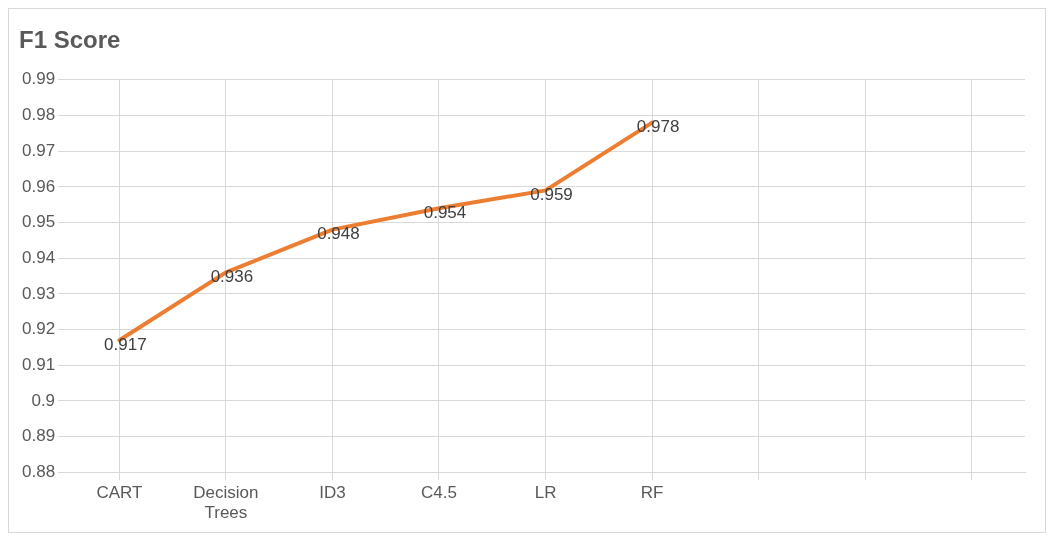 The image size is (1056, 543). Describe the element at coordinates (38, 222) in the screenshot. I see `y-tick-label: 0.95` at that location.